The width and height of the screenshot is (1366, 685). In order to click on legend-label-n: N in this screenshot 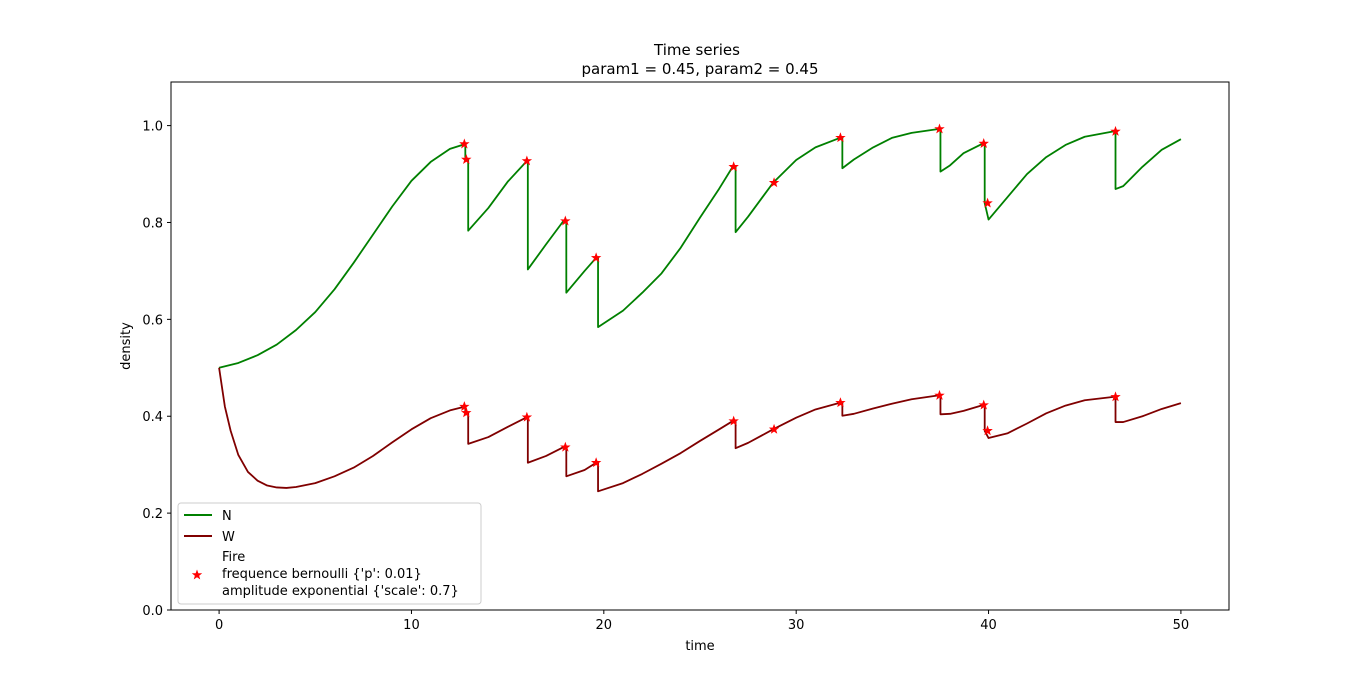, I will do `click(227, 516)`.